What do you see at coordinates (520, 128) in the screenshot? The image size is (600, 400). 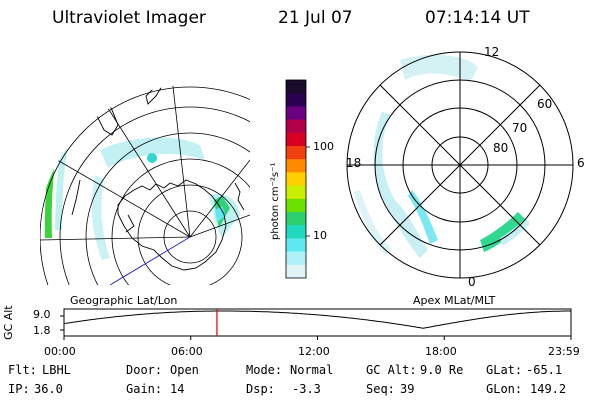 I see `mlat-label-70: 70` at bounding box center [520, 128].